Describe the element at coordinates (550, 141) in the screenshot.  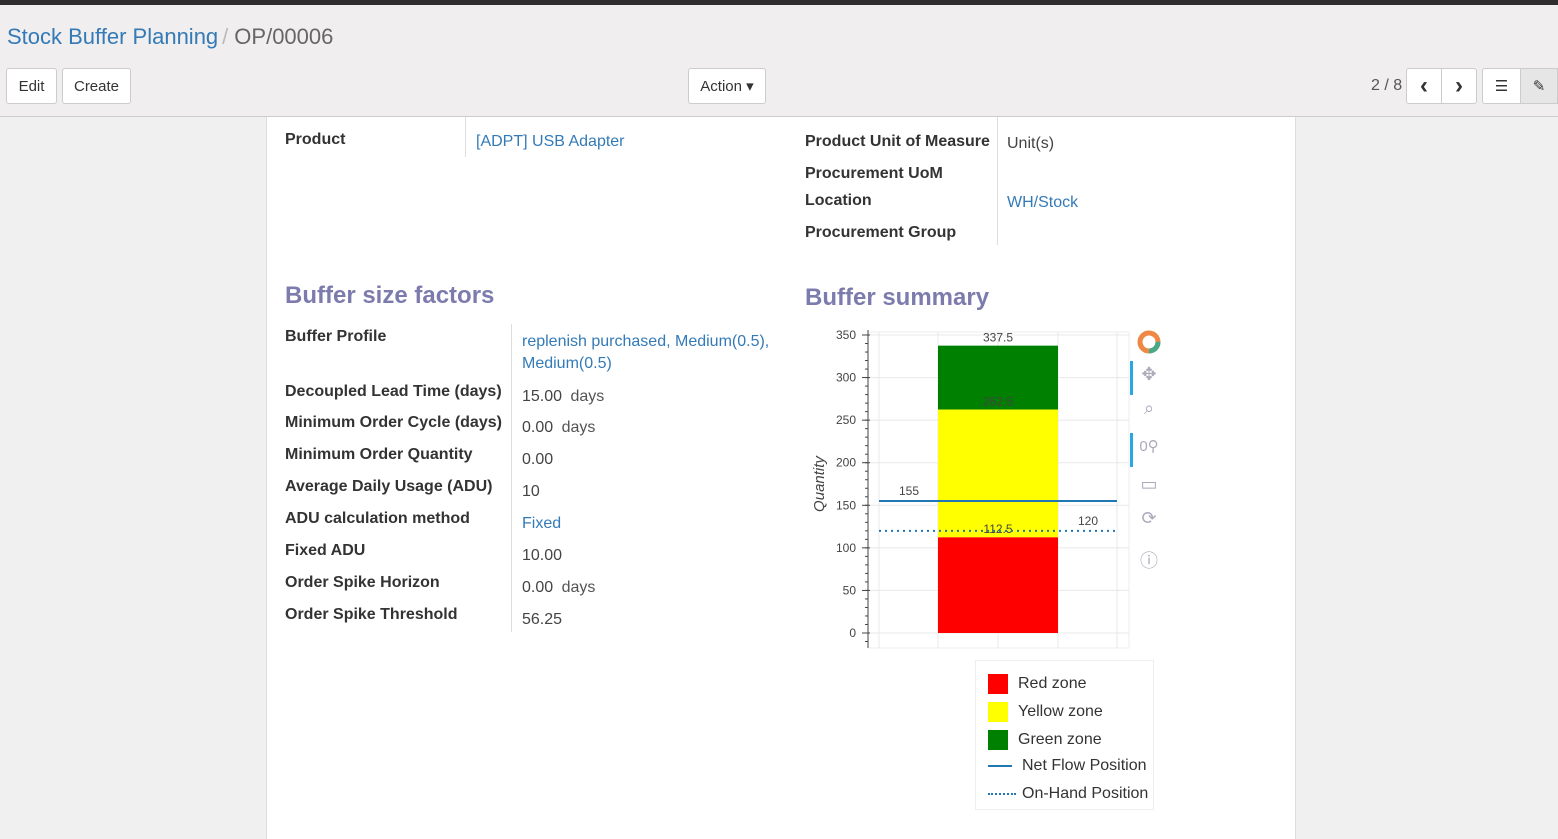
I see `product-value: [ADPT] USB Adapter` at that location.